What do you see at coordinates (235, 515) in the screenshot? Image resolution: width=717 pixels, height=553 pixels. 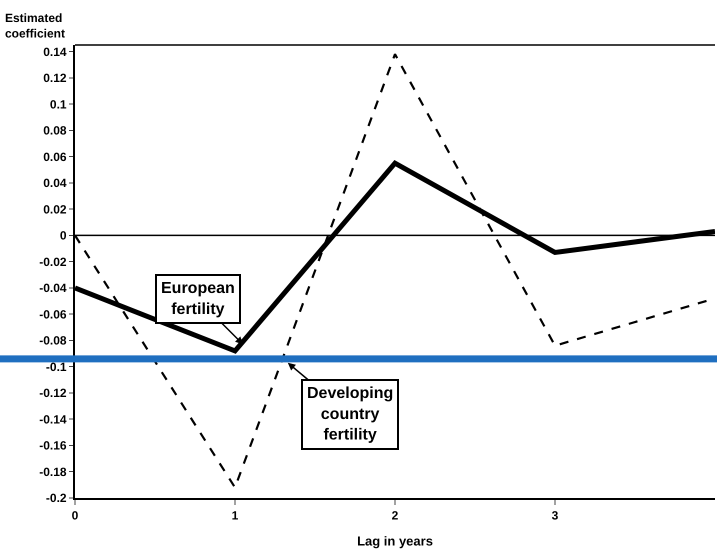 I see `x-tick-label: 1` at bounding box center [235, 515].